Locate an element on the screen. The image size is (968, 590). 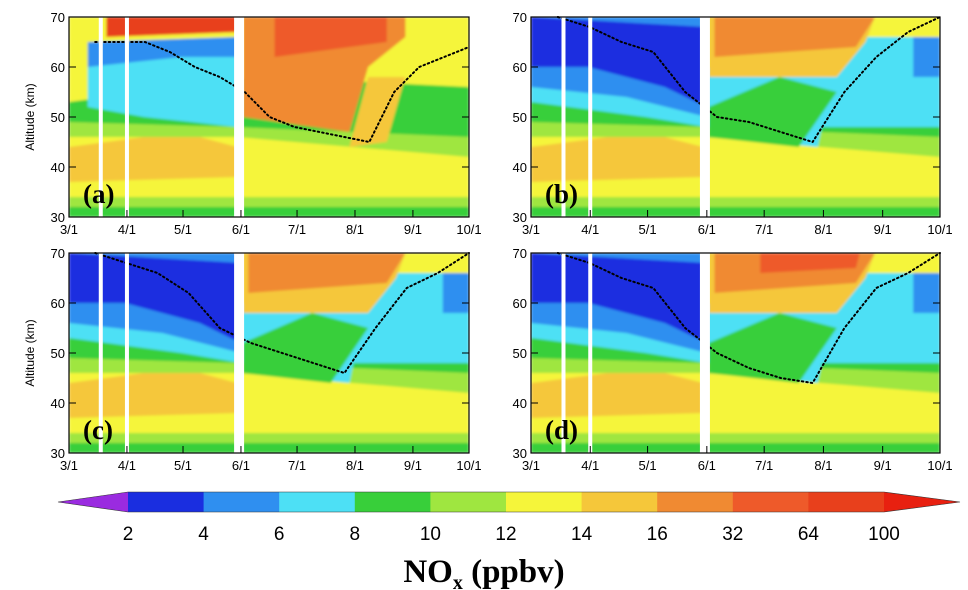
colorbar-swatches is located at coordinates (509, 502).